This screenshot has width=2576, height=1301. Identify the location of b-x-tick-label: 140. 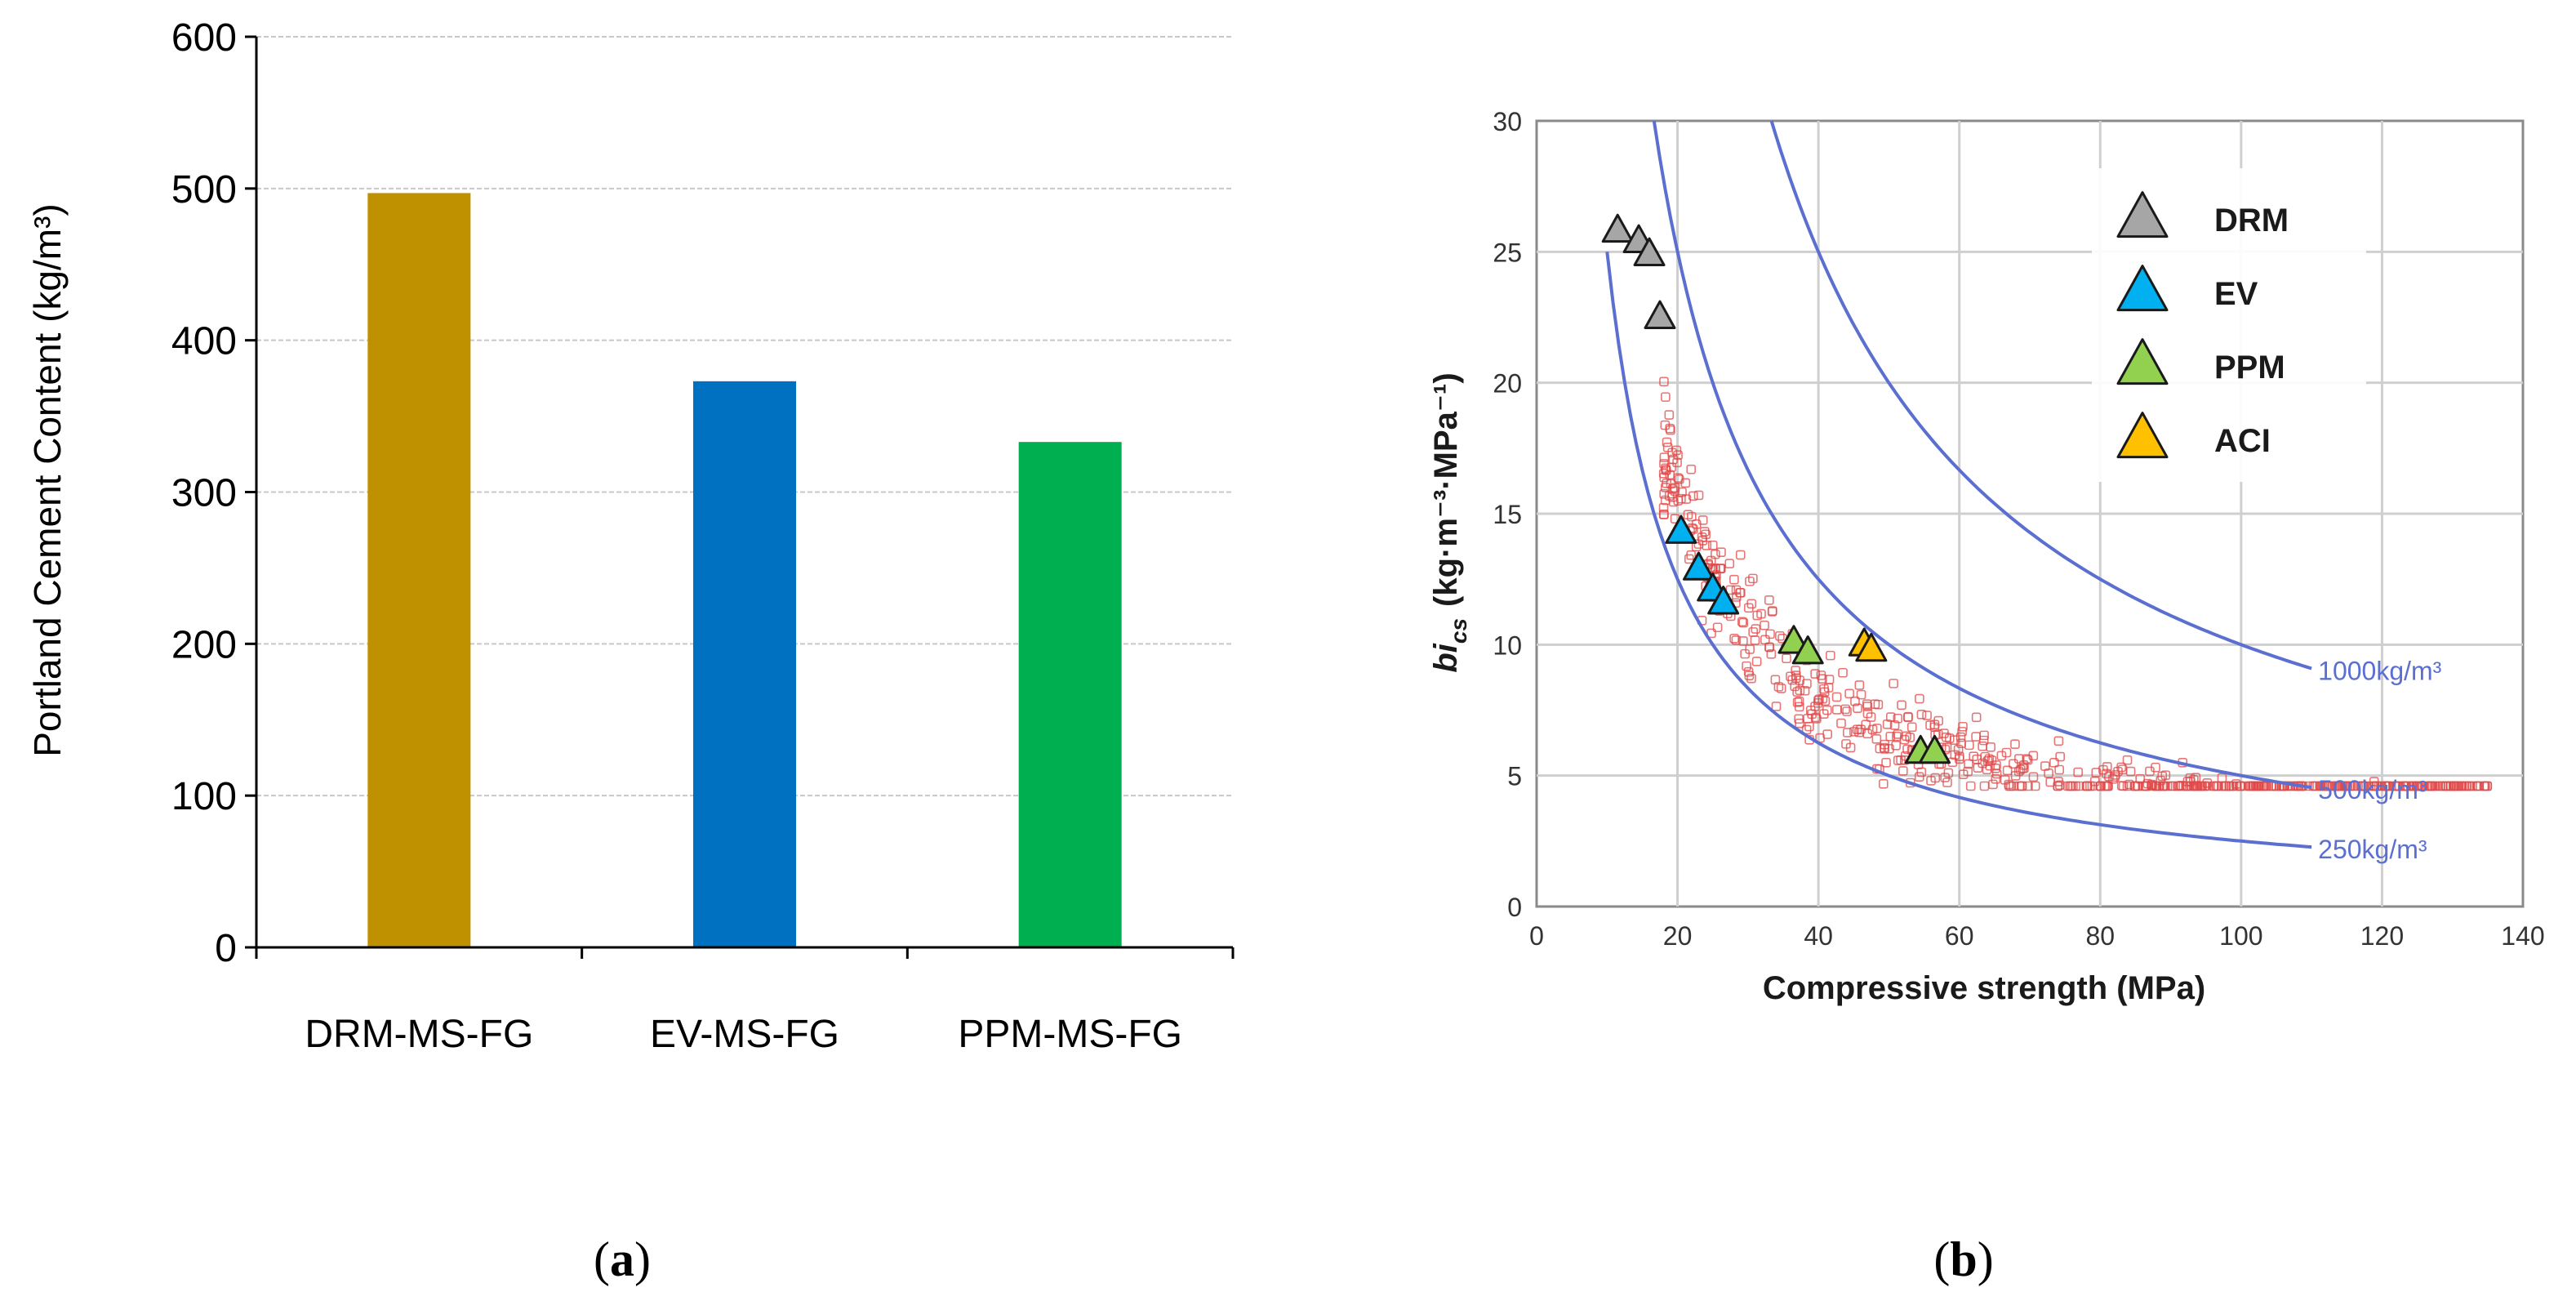
(2522, 936).